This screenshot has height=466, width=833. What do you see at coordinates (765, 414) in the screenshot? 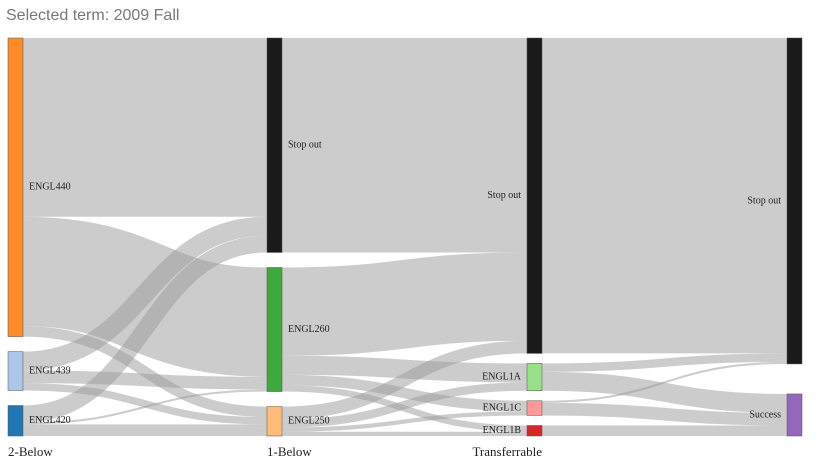
I see `node-label: Success` at bounding box center [765, 414].